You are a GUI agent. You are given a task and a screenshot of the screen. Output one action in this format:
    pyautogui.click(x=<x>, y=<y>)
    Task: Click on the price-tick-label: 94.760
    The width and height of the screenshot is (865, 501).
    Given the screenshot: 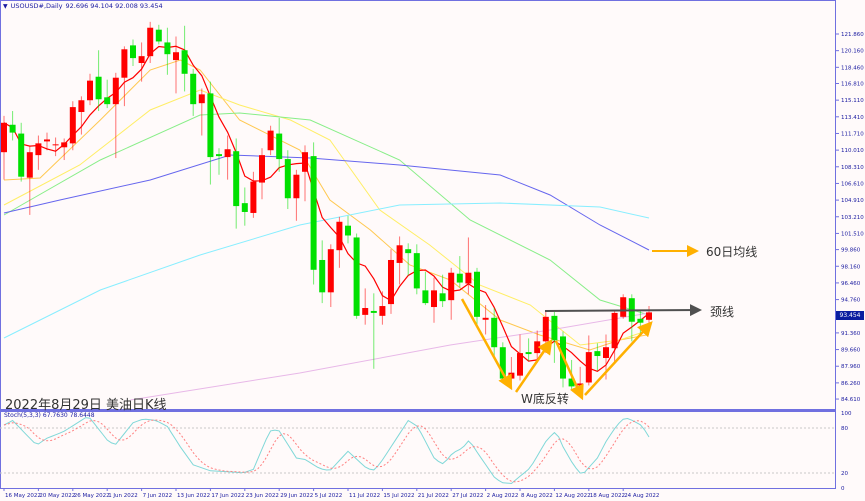 What is the action you would take?
    pyautogui.click(x=851, y=301)
    